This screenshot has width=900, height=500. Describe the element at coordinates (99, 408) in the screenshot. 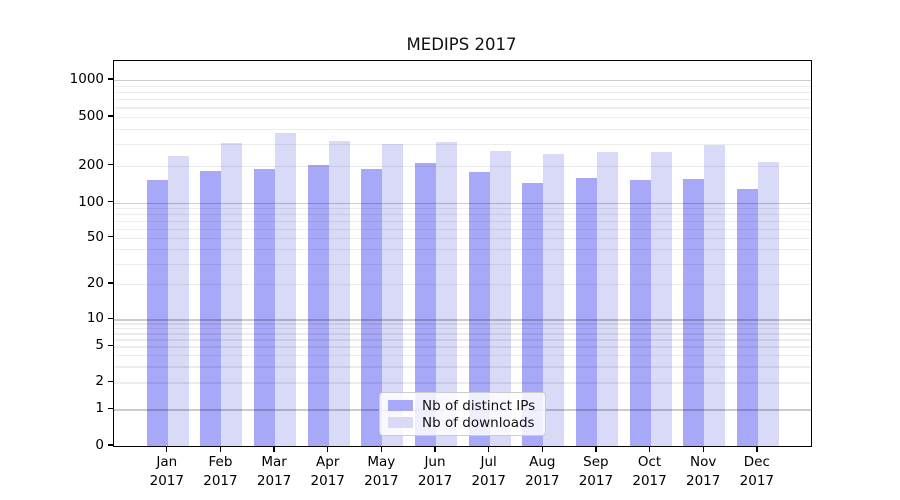

I see `y-tick-label: 1` at that location.